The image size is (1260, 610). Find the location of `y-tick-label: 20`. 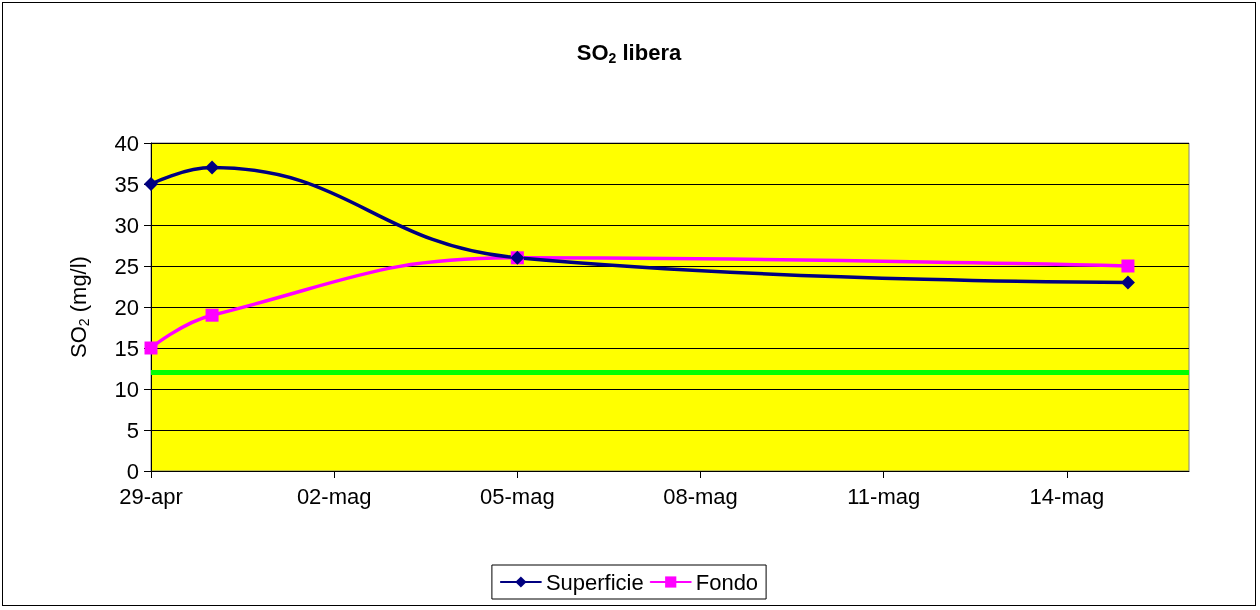

y-tick-label: 20 is located at coordinates (126, 307).